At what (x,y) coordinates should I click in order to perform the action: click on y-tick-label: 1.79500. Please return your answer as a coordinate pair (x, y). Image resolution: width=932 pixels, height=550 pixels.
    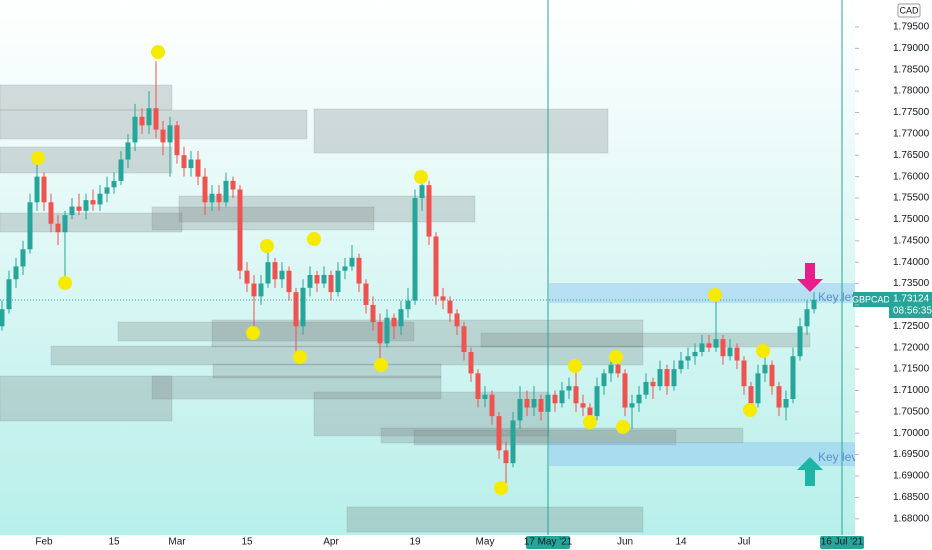
    Looking at the image, I should click on (911, 27).